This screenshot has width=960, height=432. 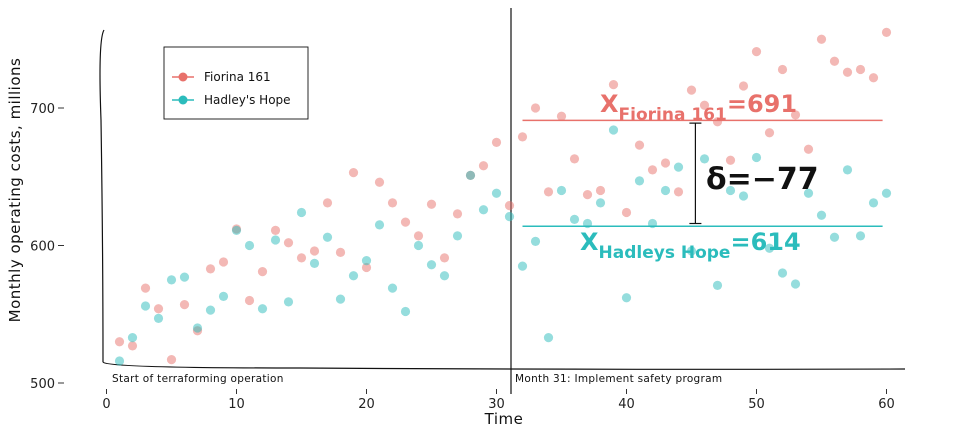 What do you see at coordinates (183, 100) in the screenshot?
I see `legend-swatch-hadleys` at bounding box center [183, 100].